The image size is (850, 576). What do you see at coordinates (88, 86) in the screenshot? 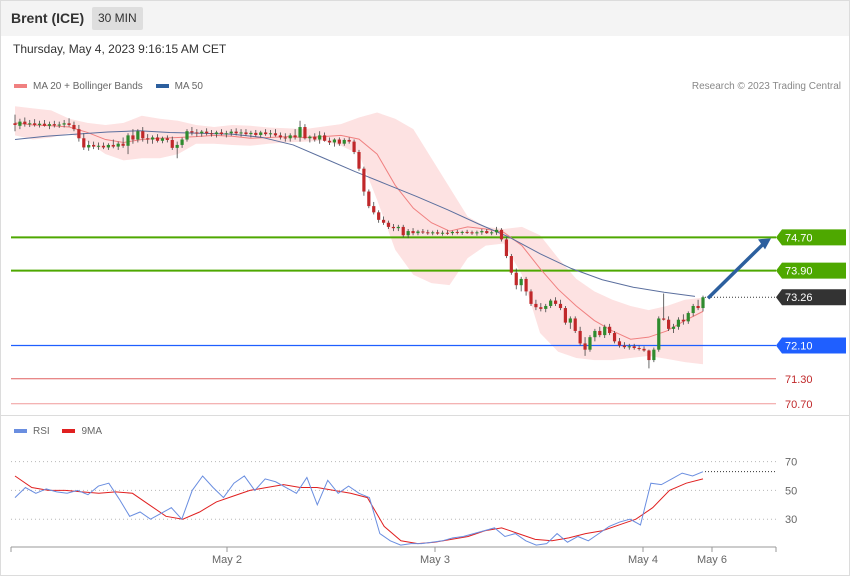
I see `ma20-legend-label: MA 20 + Bollinger Bands` at bounding box center [88, 86].